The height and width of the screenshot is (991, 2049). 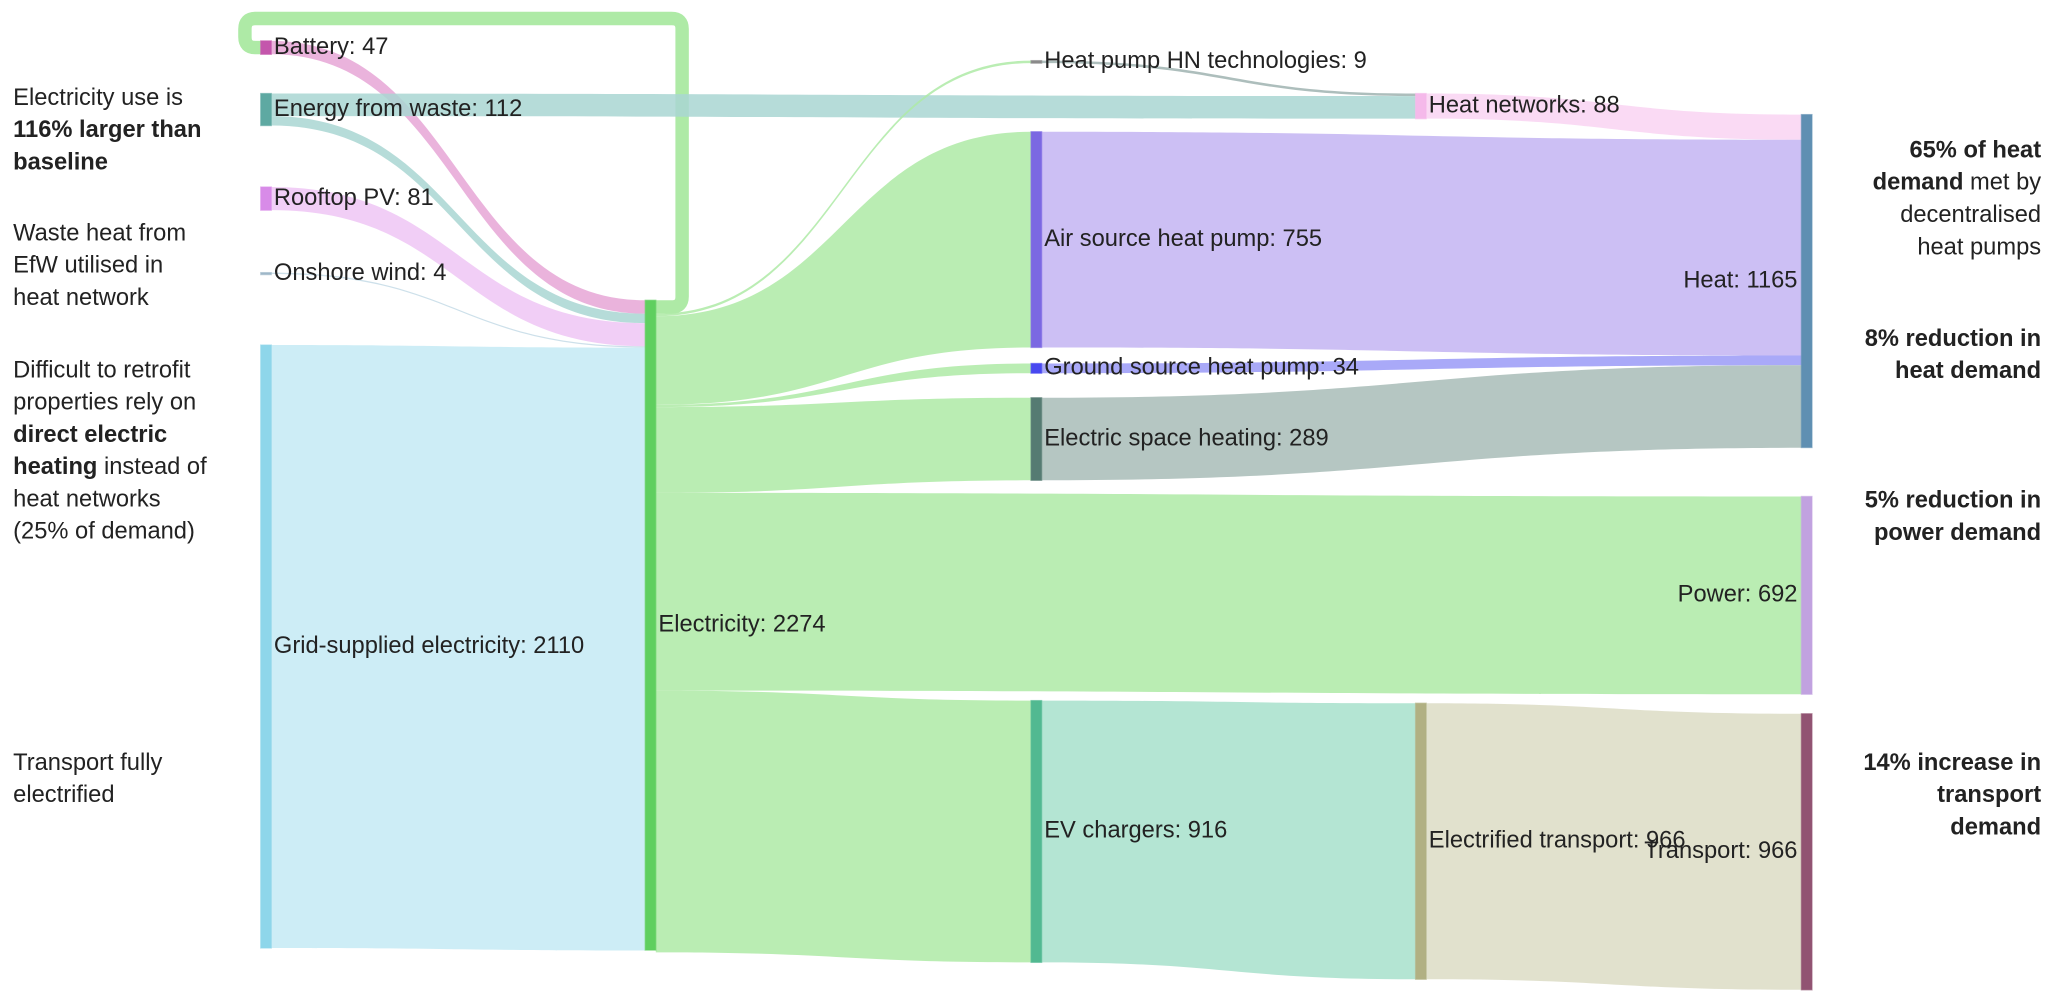 What do you see at coordinates (1720, 851) in the screenshot?
I see `node-label: Transport: 966` at bounding box center [1720, 851].